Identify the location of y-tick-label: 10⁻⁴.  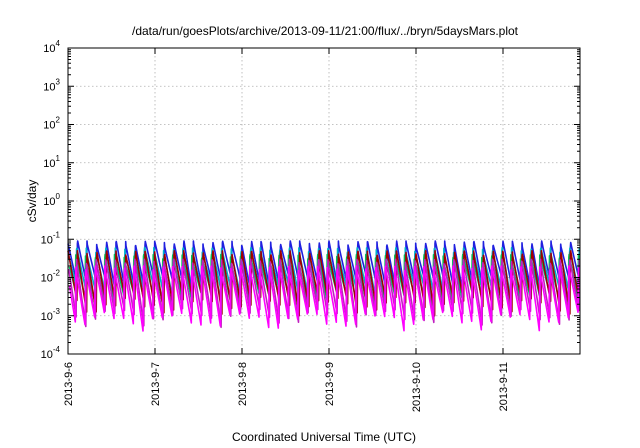
(51, 353).